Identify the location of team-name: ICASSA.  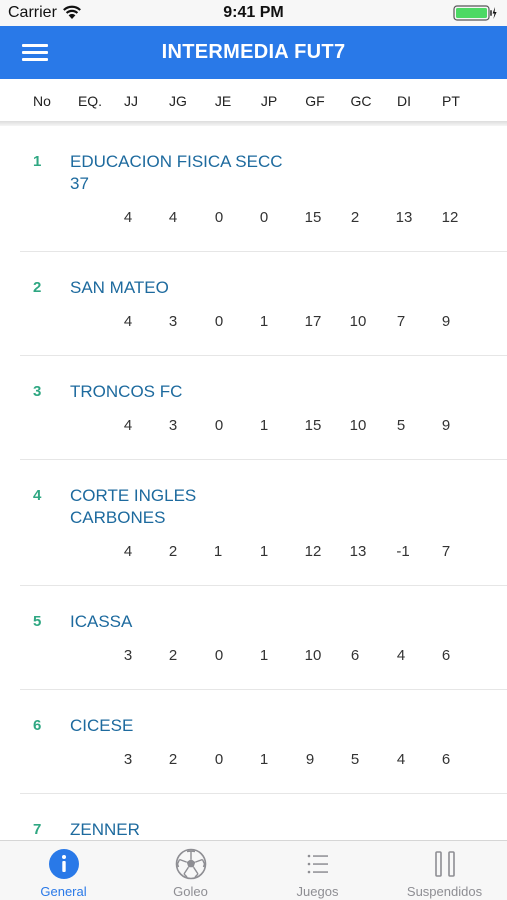
(101, 621).